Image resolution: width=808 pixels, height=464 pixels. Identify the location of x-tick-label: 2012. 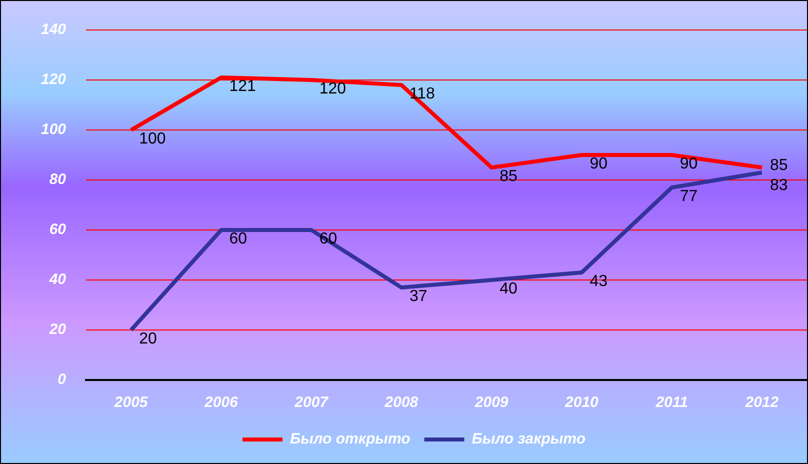
(762, 403).